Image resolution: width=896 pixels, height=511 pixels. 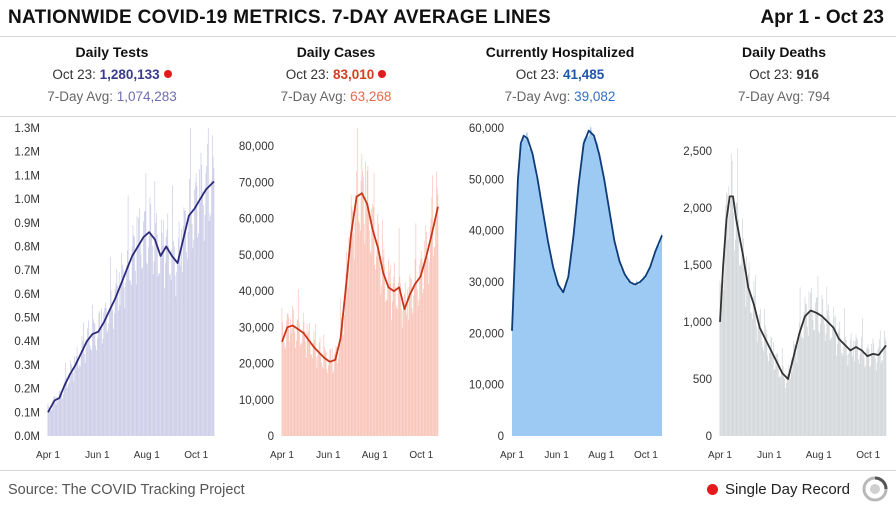 I want to click on metric-latest-line: Oct 23: 1,280,133, so click(x=112, y=75).